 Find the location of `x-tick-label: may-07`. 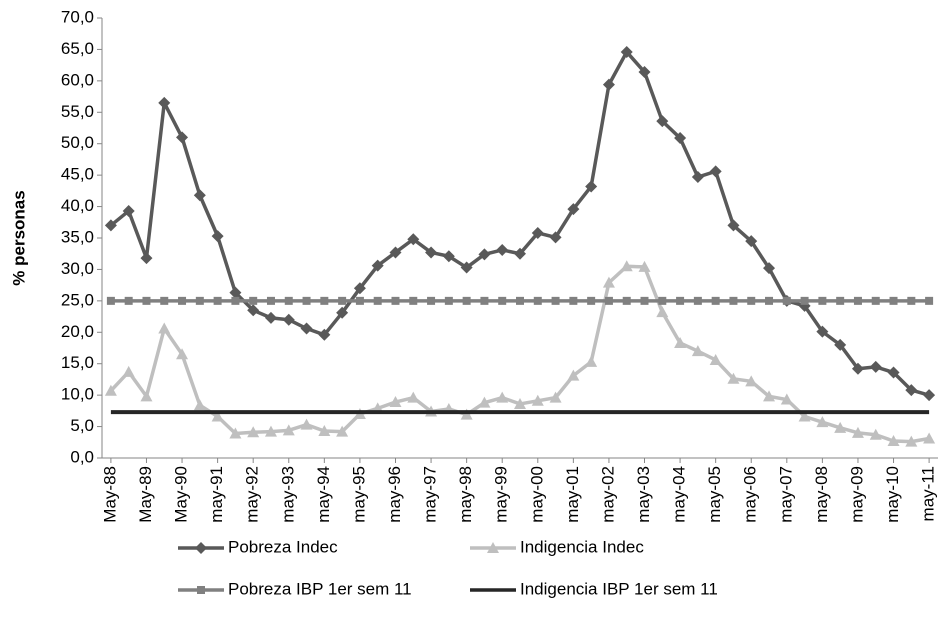

x-tick-label: may-07 is located at coordinates (785, 494).